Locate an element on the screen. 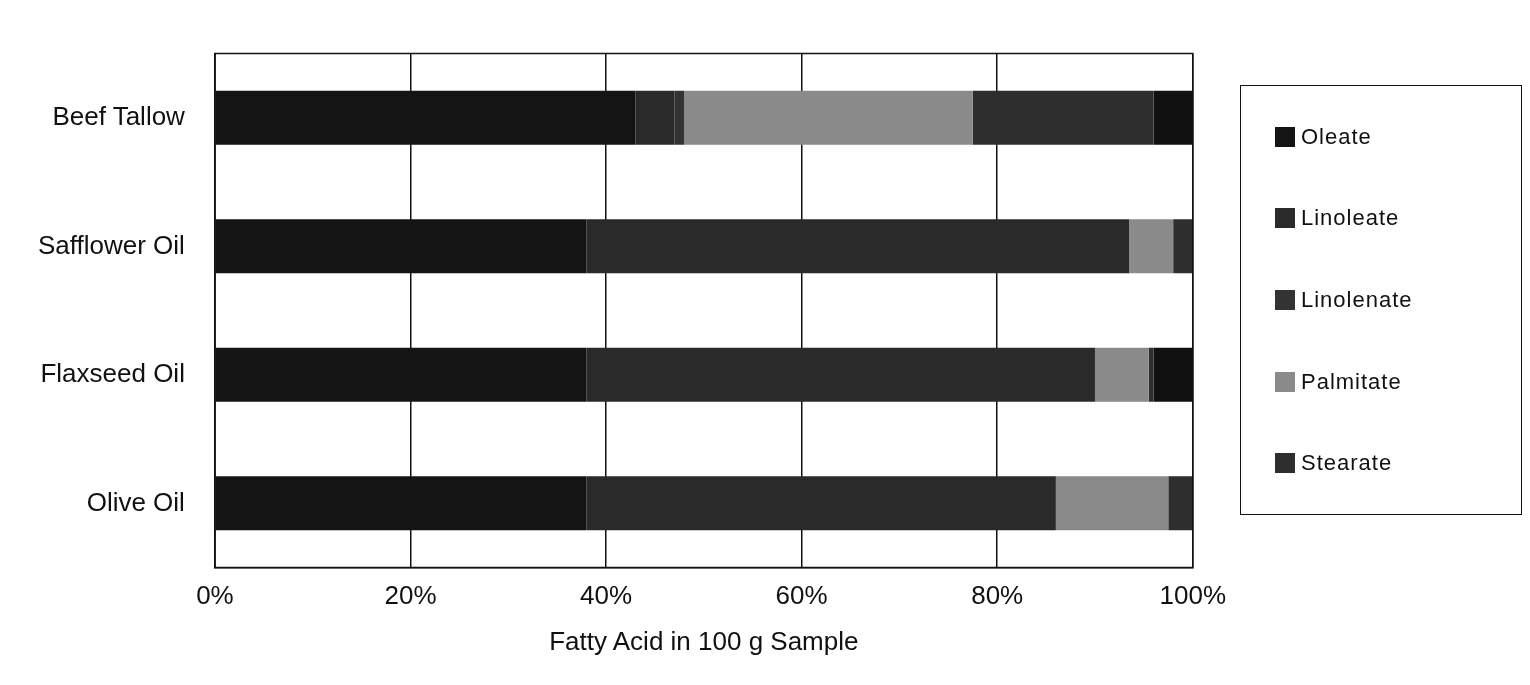 The height and width of the screenshot is (685, 1530). x-tick-label: 40% is located at coordinates (606, 595).